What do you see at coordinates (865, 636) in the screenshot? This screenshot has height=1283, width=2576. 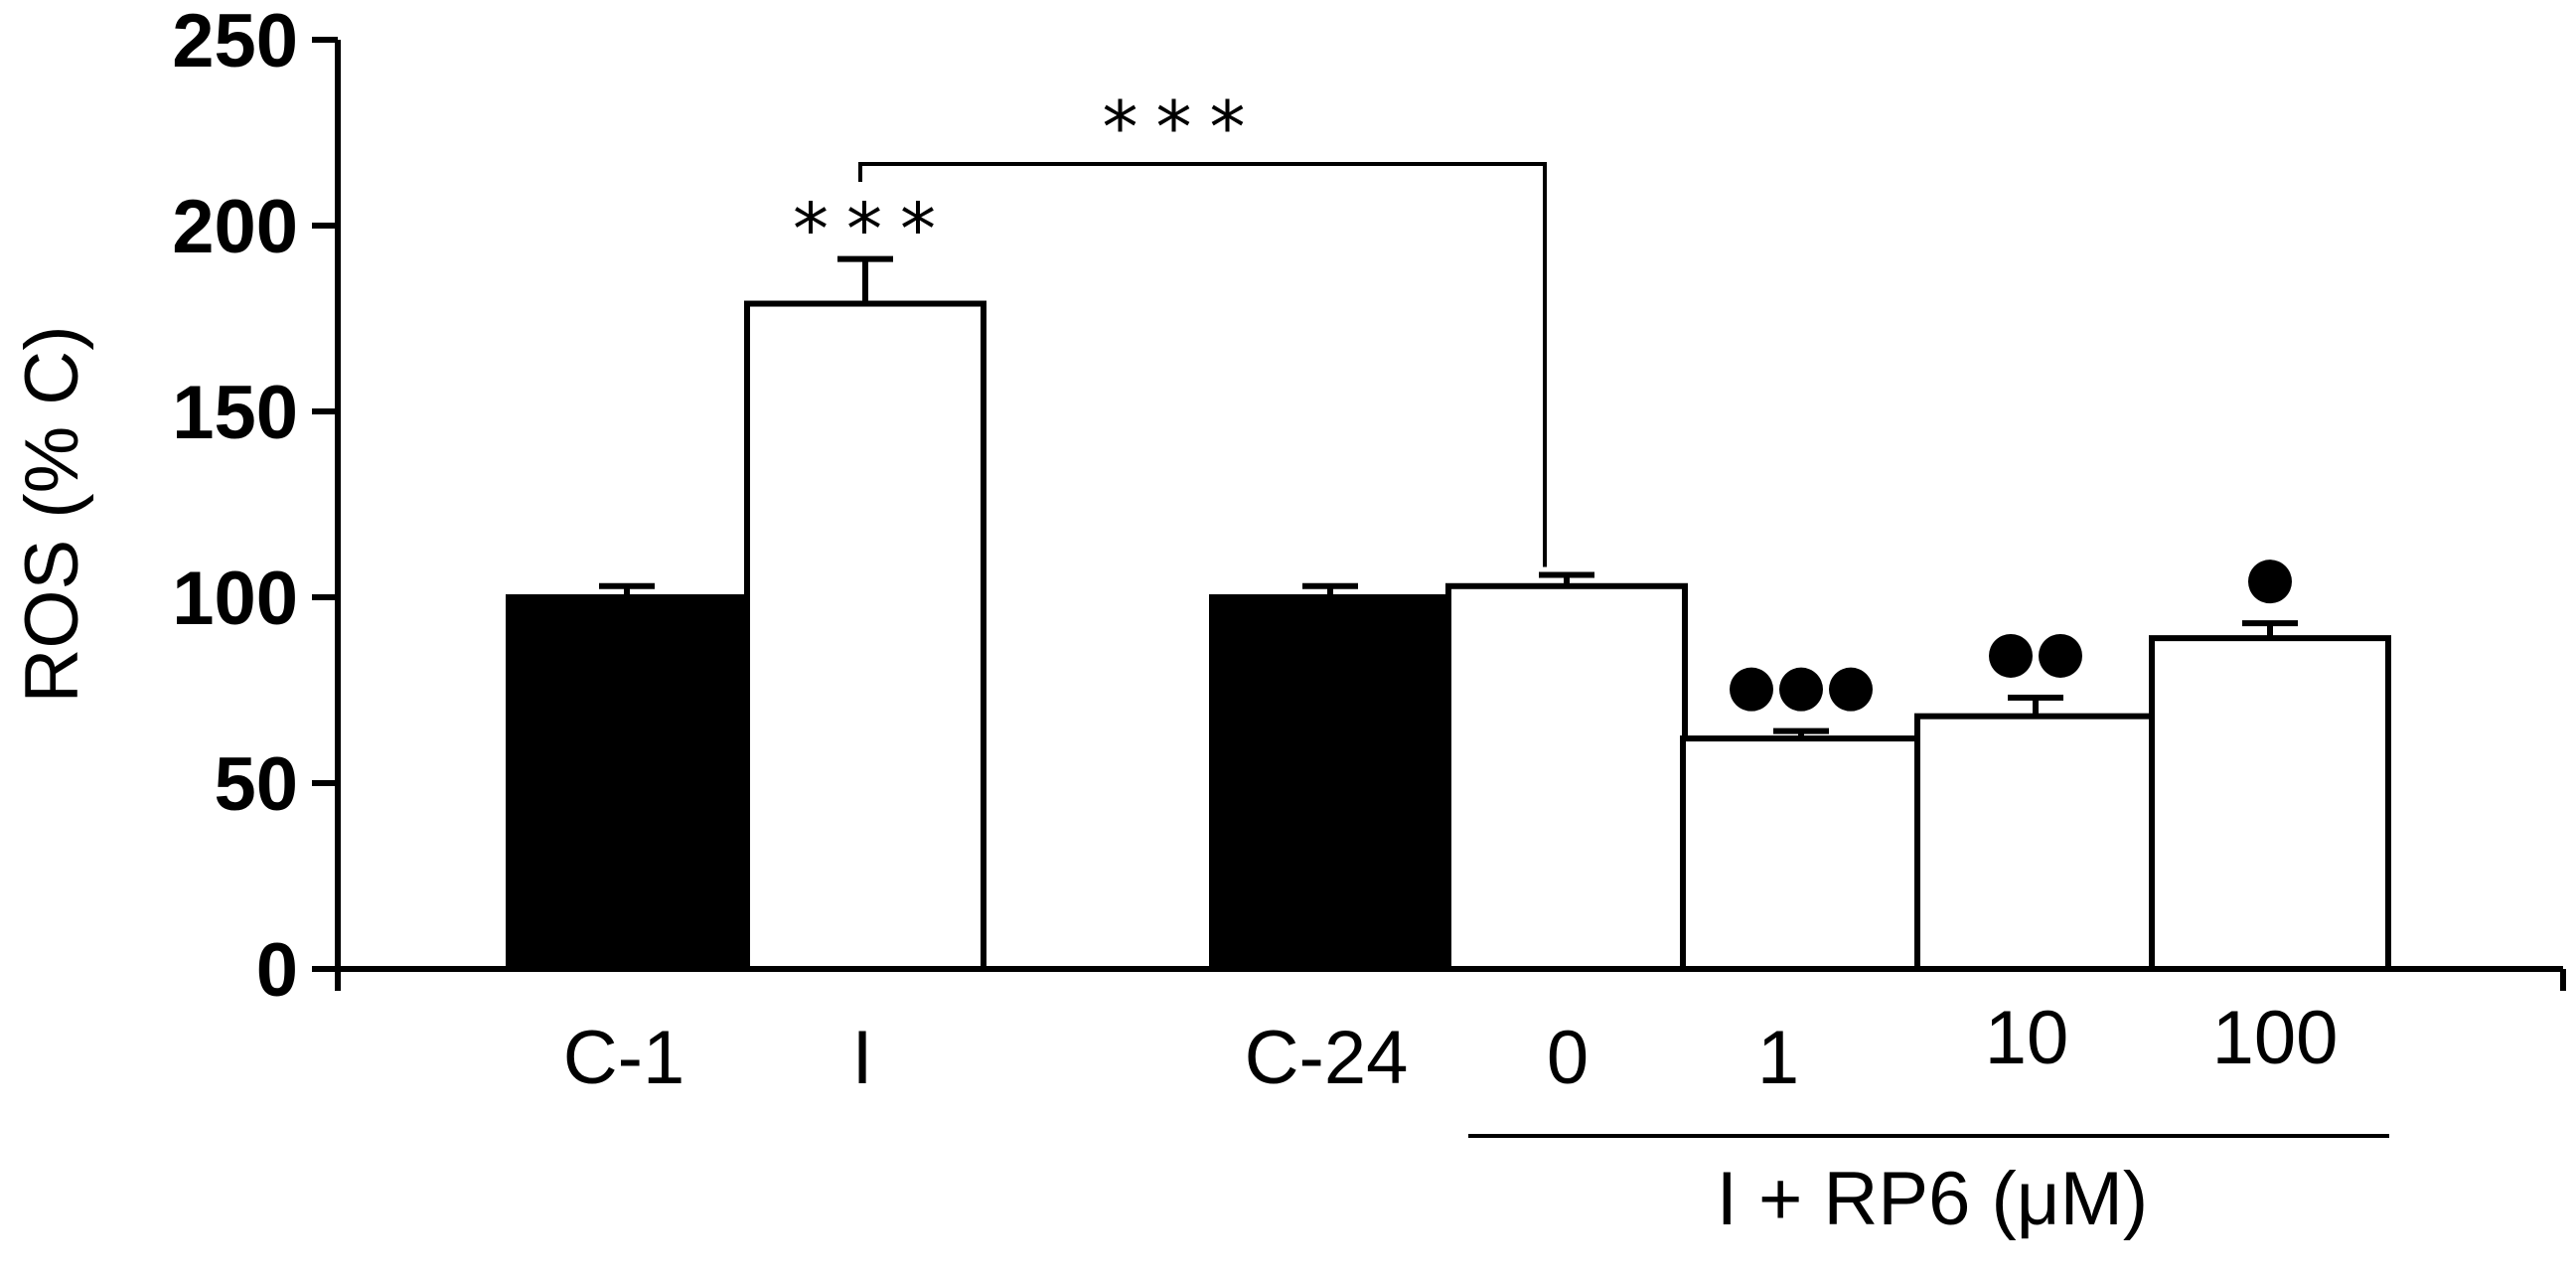 I see `bar-I` at bounding box center [865, 636].